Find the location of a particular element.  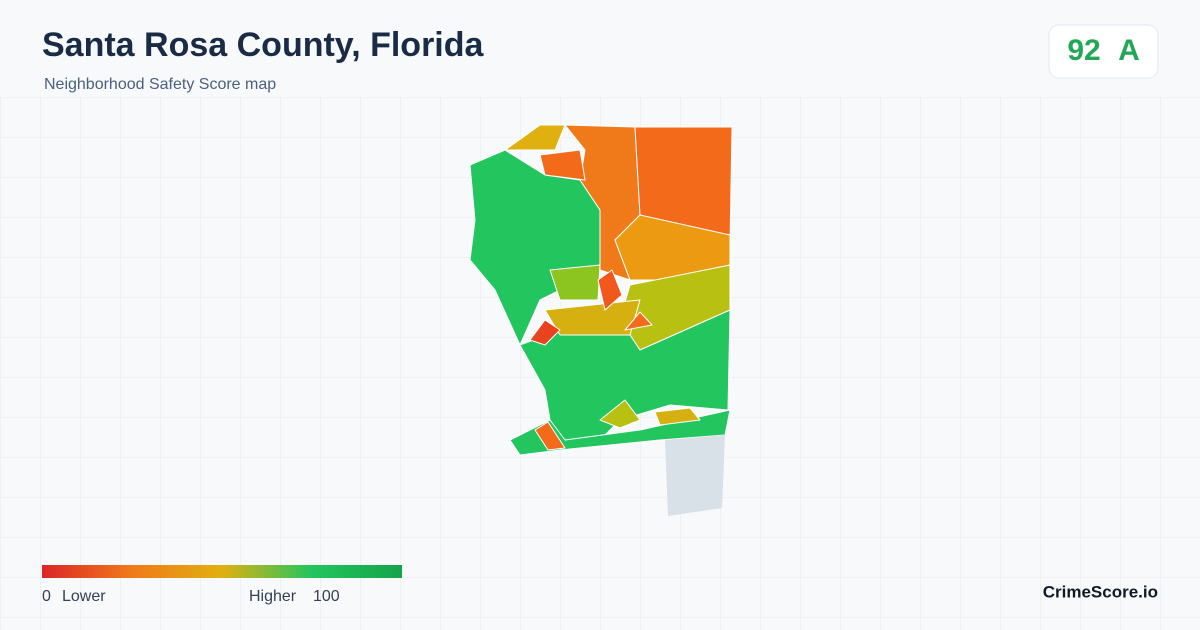

subtitle: Neighborhood Safety Score map is located at coordinates (160, 84).